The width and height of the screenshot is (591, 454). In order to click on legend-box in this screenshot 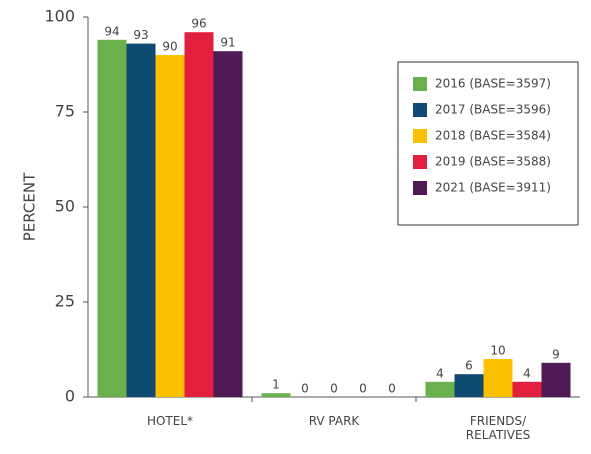, I will do `click(488, 143)`.